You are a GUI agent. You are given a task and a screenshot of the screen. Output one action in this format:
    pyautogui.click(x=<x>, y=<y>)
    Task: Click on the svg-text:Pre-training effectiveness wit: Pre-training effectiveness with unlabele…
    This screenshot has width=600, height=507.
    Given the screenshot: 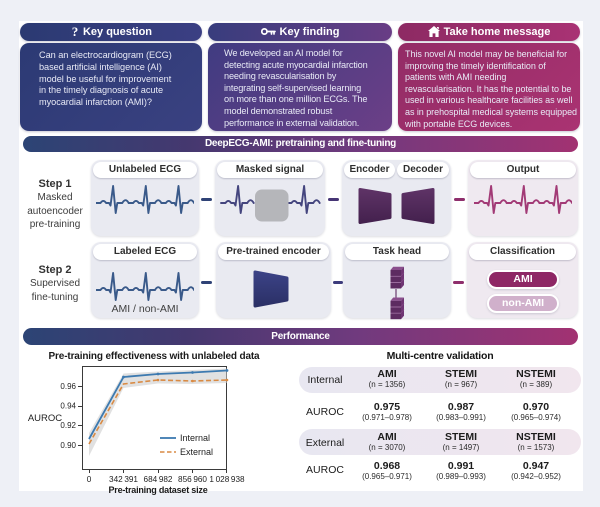 What is the action you would take?
    pyautogui.click(x=155, y=356)
    